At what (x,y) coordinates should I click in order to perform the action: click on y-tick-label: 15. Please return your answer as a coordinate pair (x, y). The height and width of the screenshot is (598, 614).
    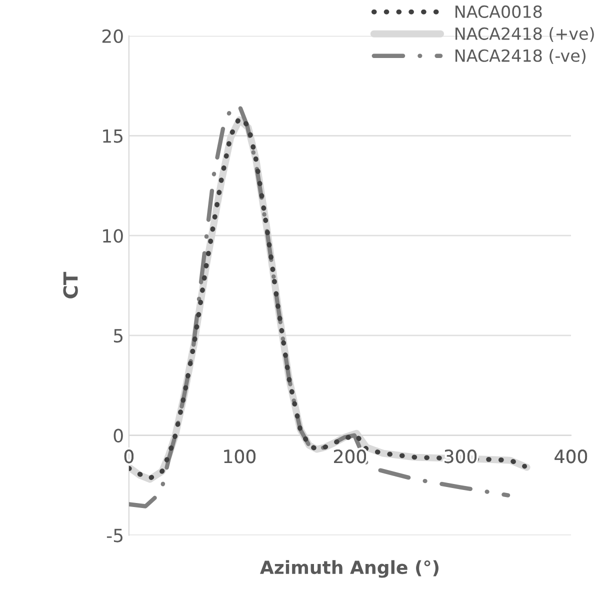
    Looking at the image, I should click on (112, 136).